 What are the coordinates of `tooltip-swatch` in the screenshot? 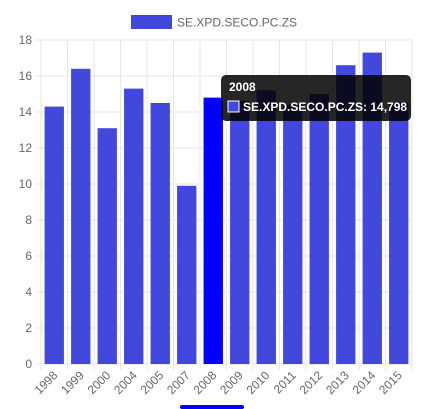 It's located at (233, 106).